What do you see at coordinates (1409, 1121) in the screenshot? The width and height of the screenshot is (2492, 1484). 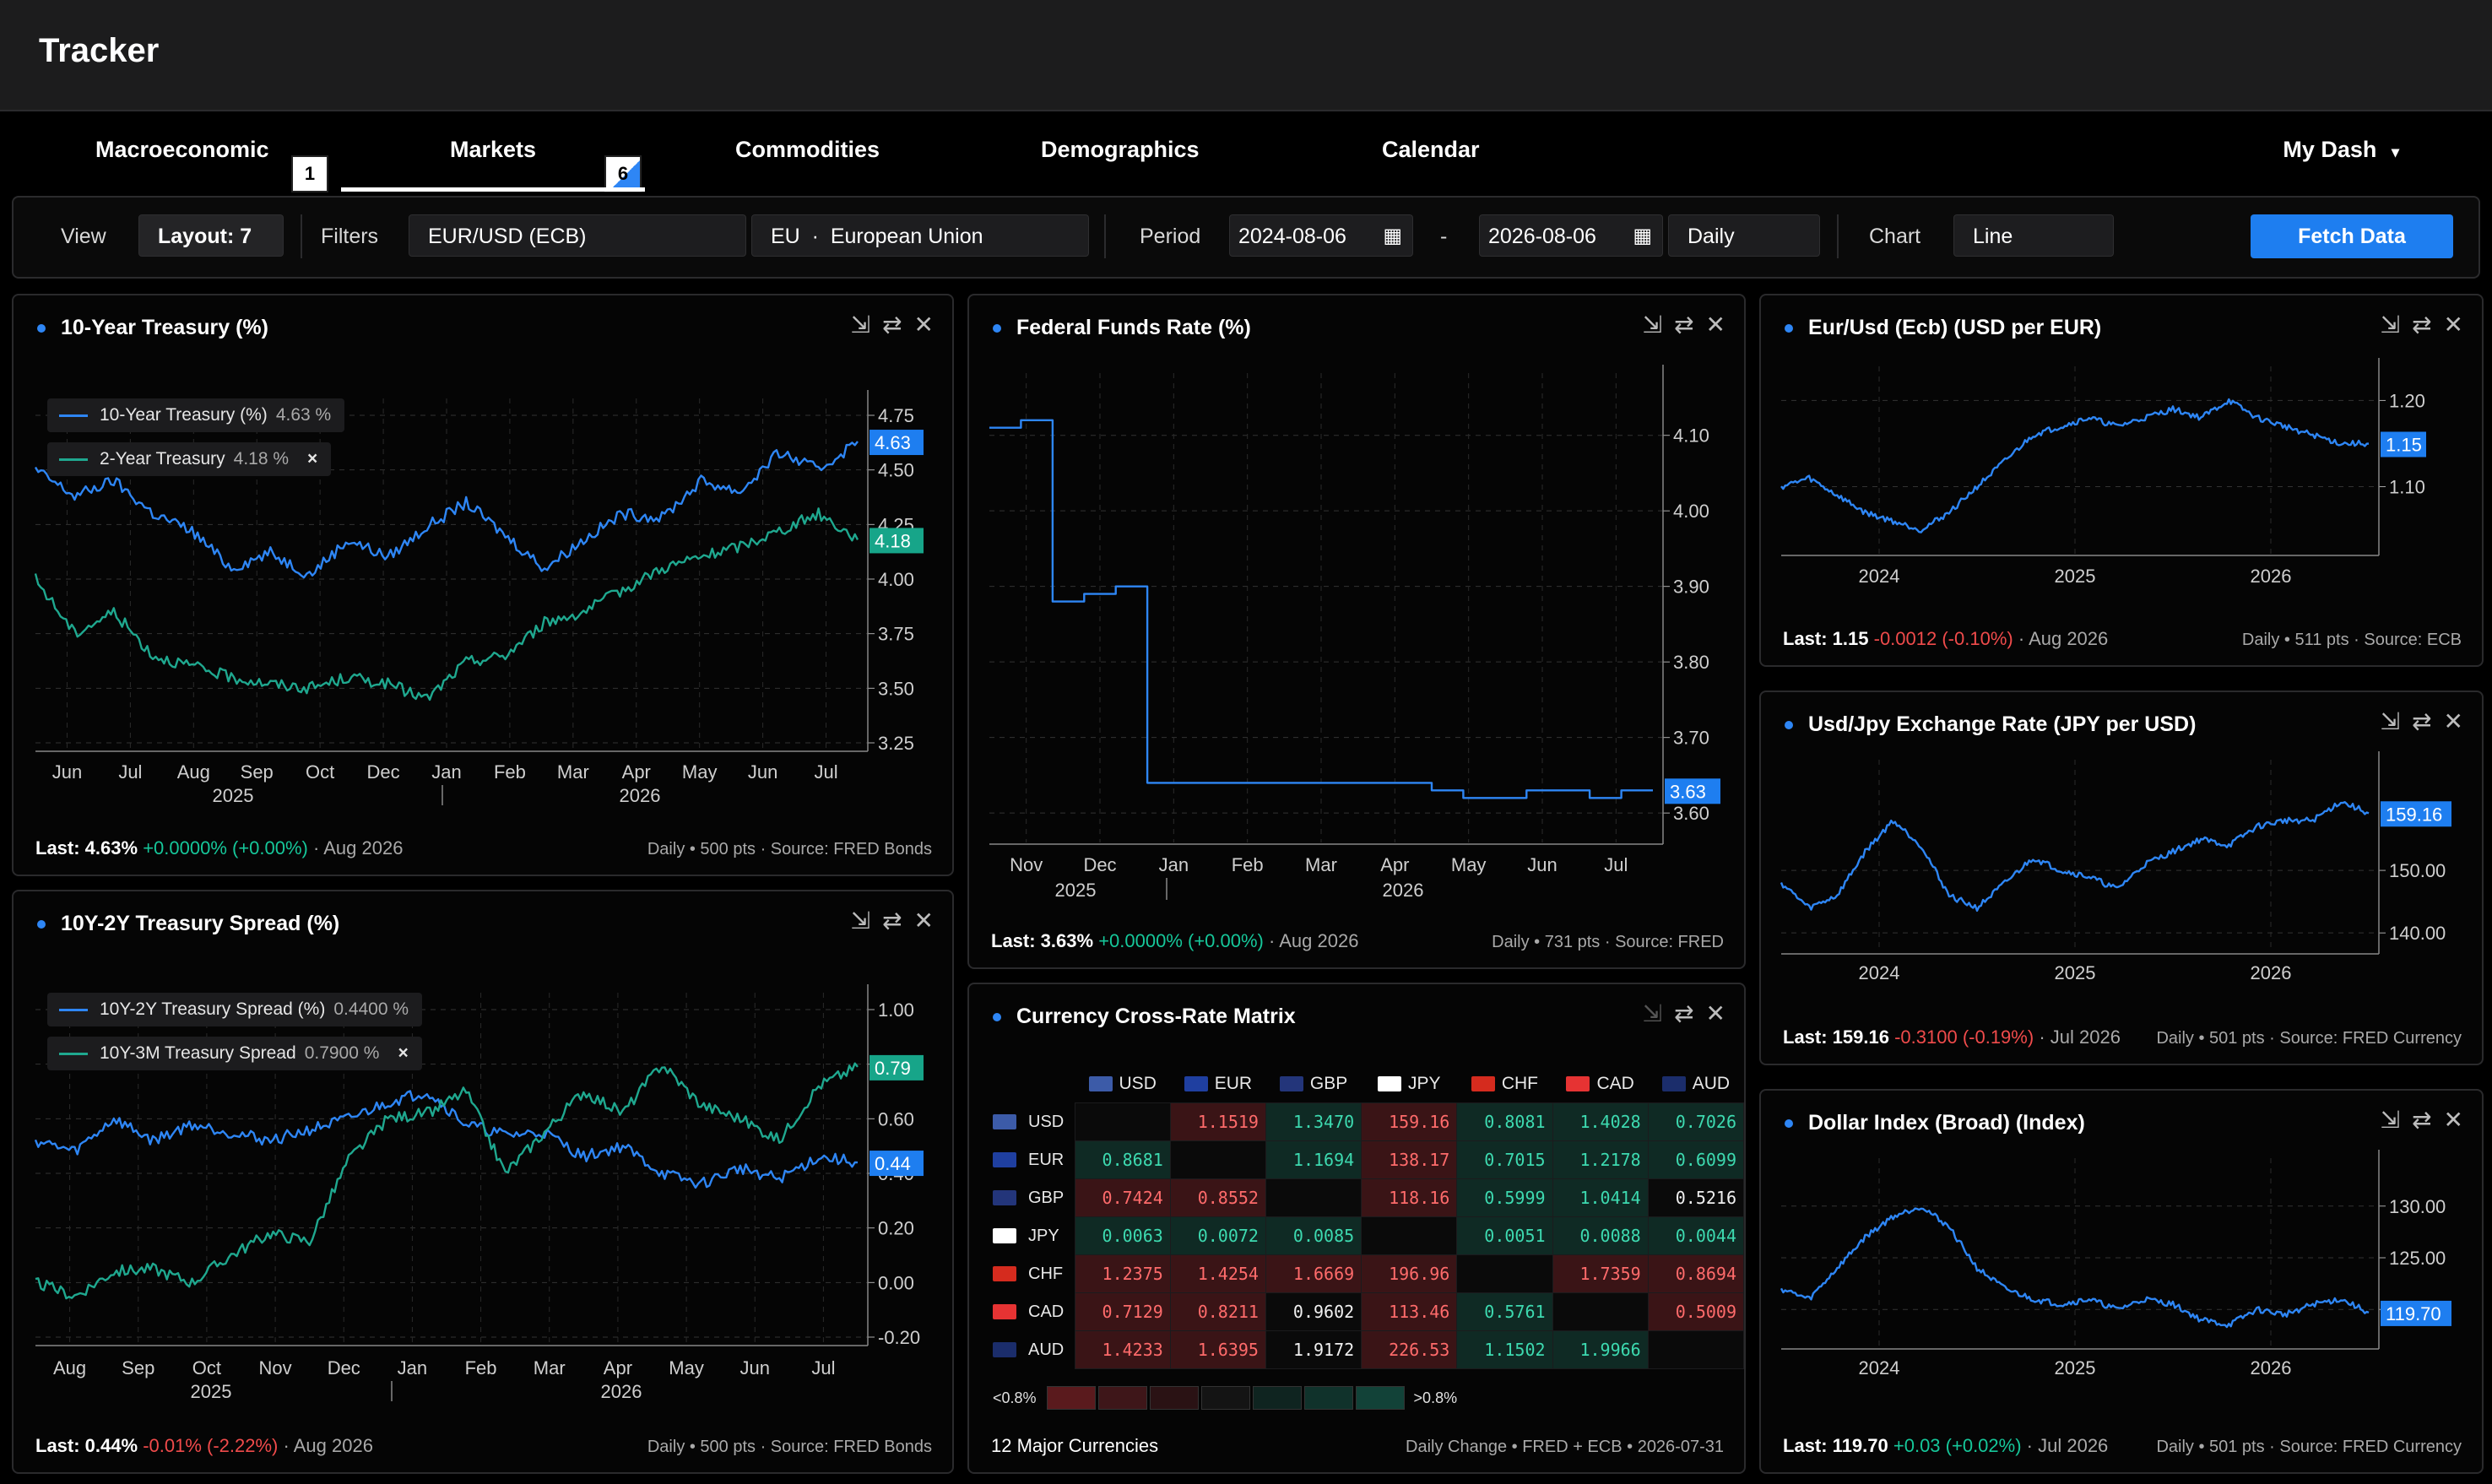 I see `matrix-cell: 159.16` at bounding box center [1409, 1121].